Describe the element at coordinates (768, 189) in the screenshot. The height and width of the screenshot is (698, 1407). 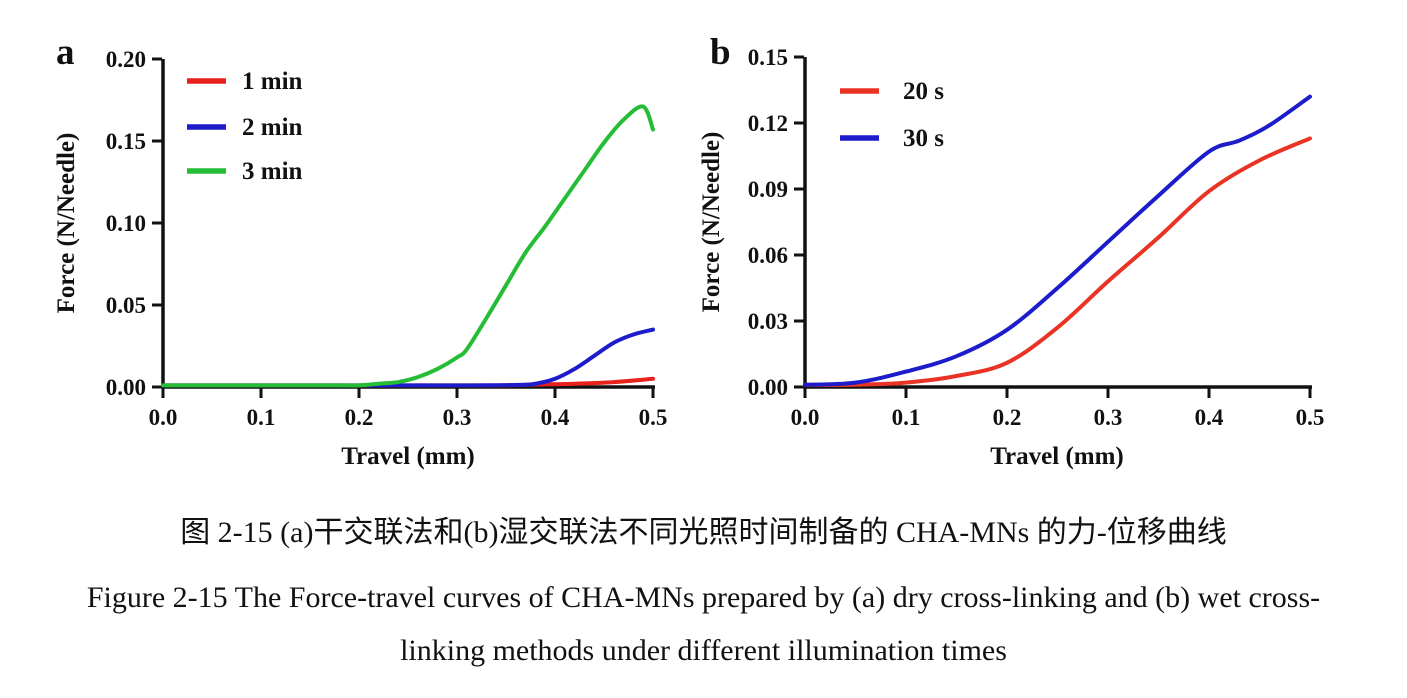
I see `y-tick-label: 0.09` at that location.